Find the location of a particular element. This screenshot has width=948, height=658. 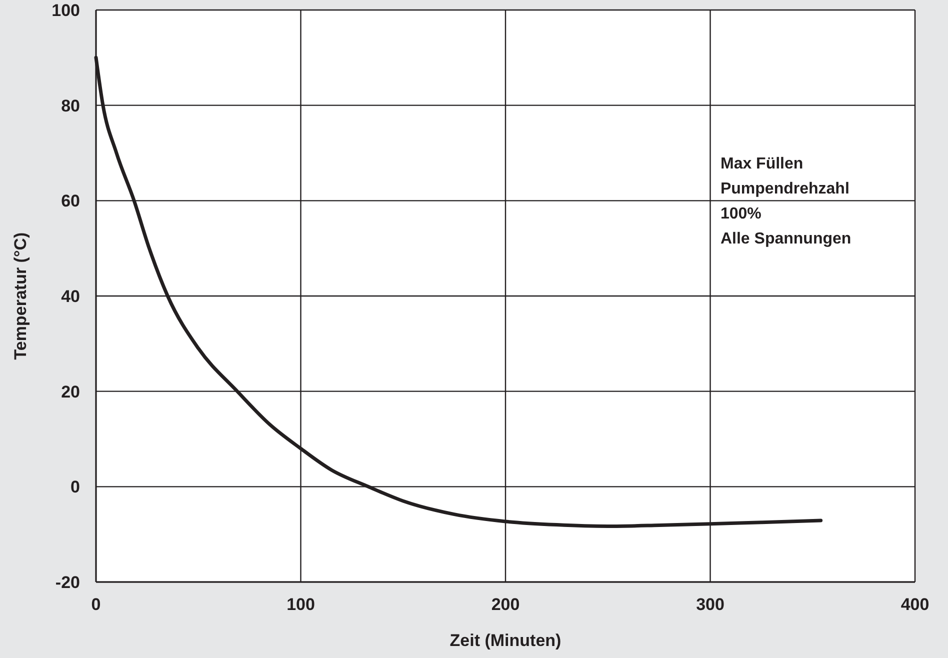

y-tick-label: 20 is located at coordinates (70, 392).